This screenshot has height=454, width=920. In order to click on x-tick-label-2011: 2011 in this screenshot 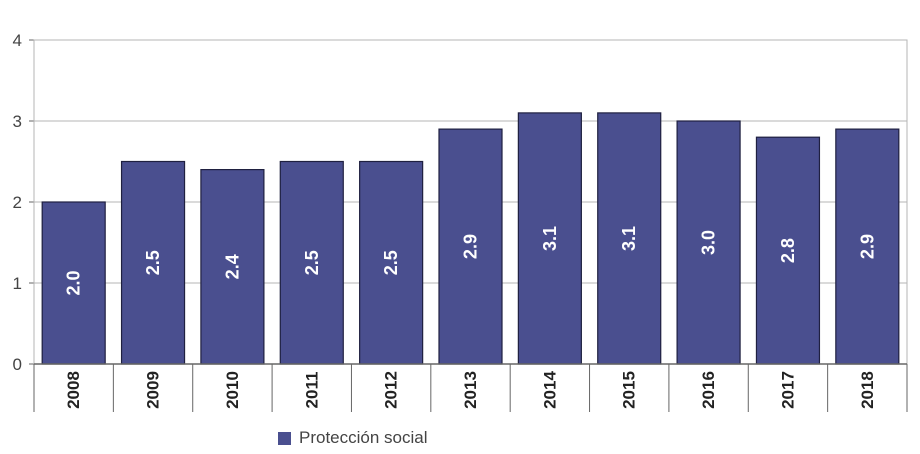, I will do `click(311, 390)`.